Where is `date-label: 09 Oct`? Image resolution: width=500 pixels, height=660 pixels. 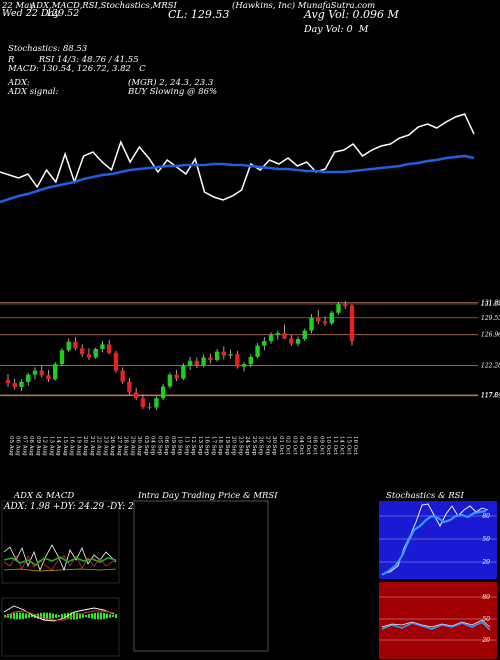 date-label: 09 Oct is located at coordinates (321, 445).